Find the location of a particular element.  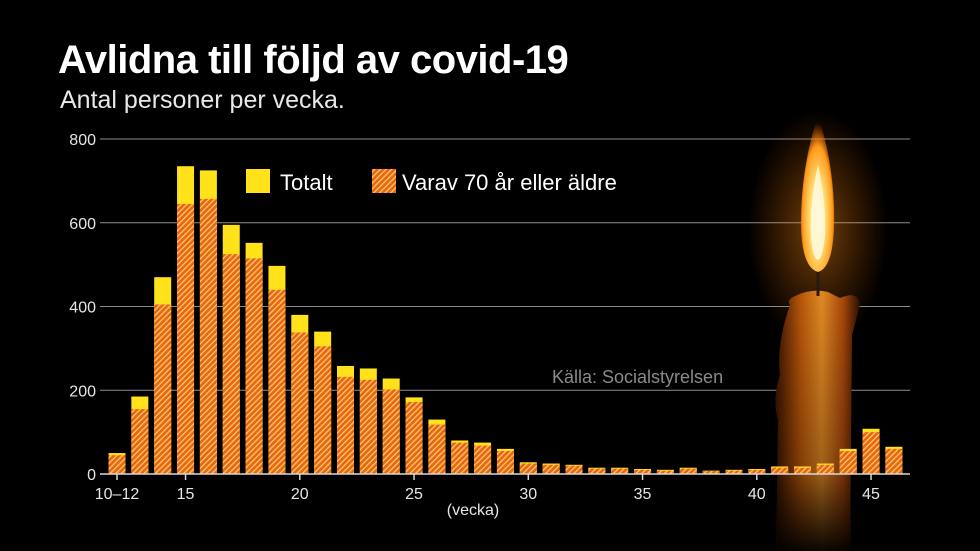

x-tick-label: 25 is located at coordinates (414, 494).